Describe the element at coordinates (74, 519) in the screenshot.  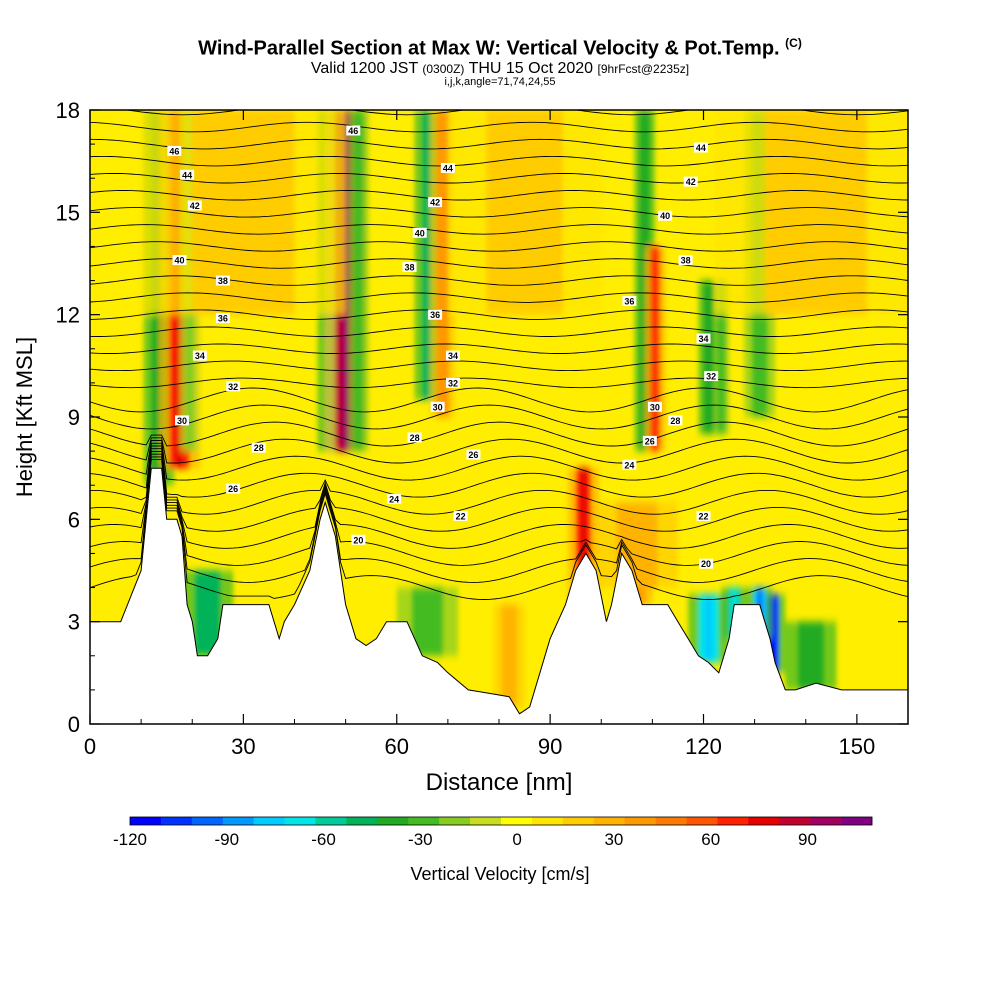
I see `y-tick-label: 6` at that location.